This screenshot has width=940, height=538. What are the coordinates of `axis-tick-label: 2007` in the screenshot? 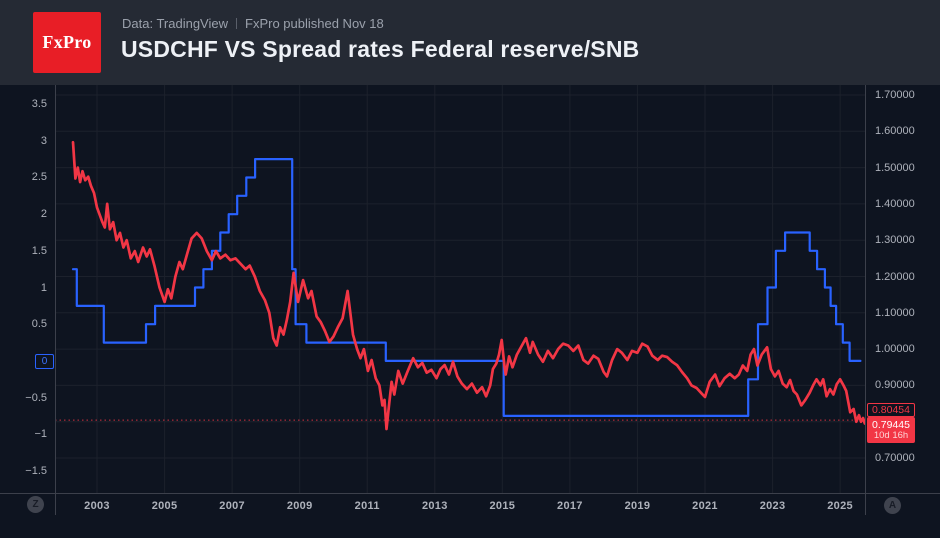 It's located at (232, 506).